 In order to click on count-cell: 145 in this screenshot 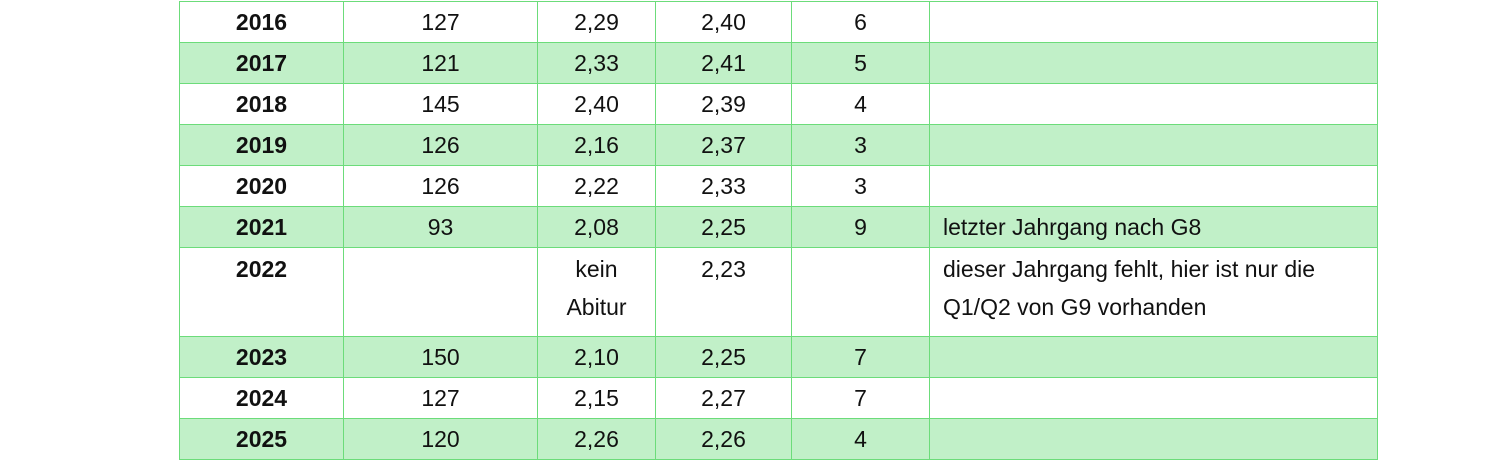, I will do `click(440, 104)`.